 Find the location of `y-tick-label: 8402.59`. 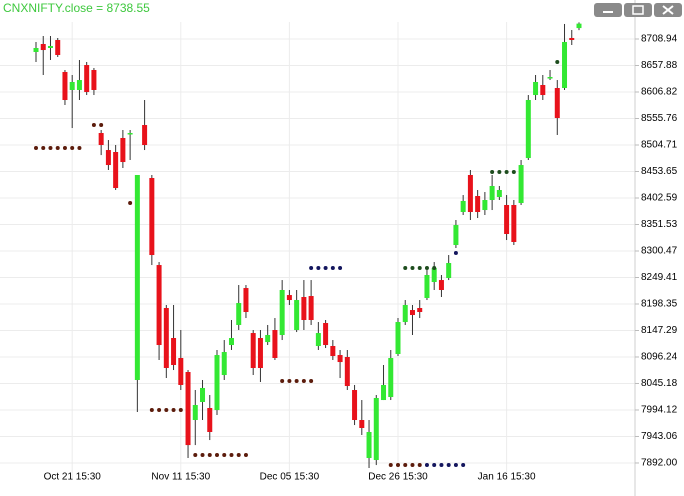

y-tick-label: 8402.59 is located at coordinates (659, 198).